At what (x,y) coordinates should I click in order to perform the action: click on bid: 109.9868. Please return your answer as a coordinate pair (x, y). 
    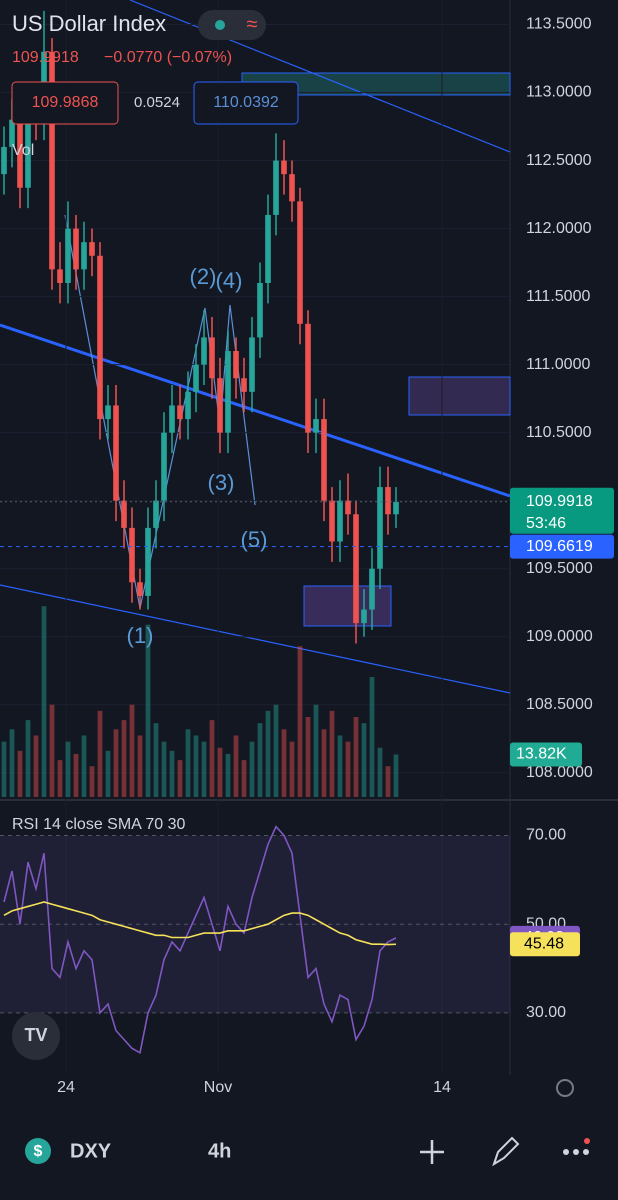
    Looking at the image, I should click on (65, 102).